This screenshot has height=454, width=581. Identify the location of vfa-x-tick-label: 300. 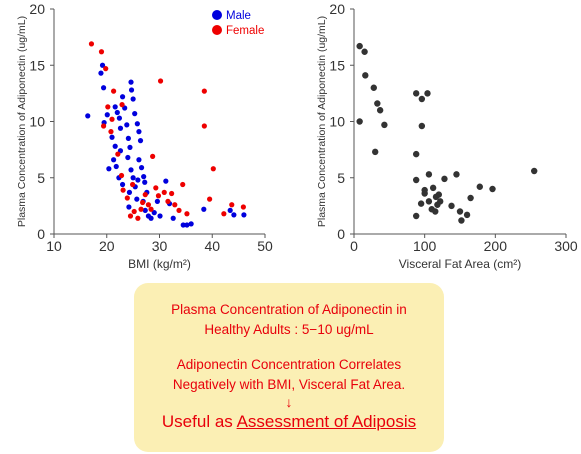
(566, 246).